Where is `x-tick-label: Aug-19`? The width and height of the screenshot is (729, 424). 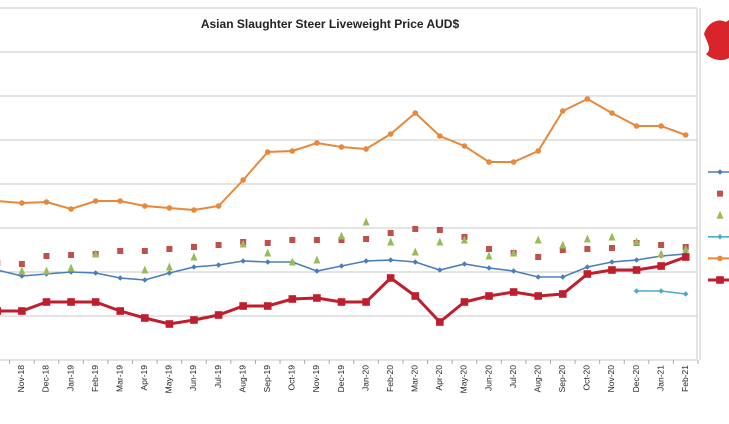 x-tick-label: Aug-19 is located at coordinates (242, 379).